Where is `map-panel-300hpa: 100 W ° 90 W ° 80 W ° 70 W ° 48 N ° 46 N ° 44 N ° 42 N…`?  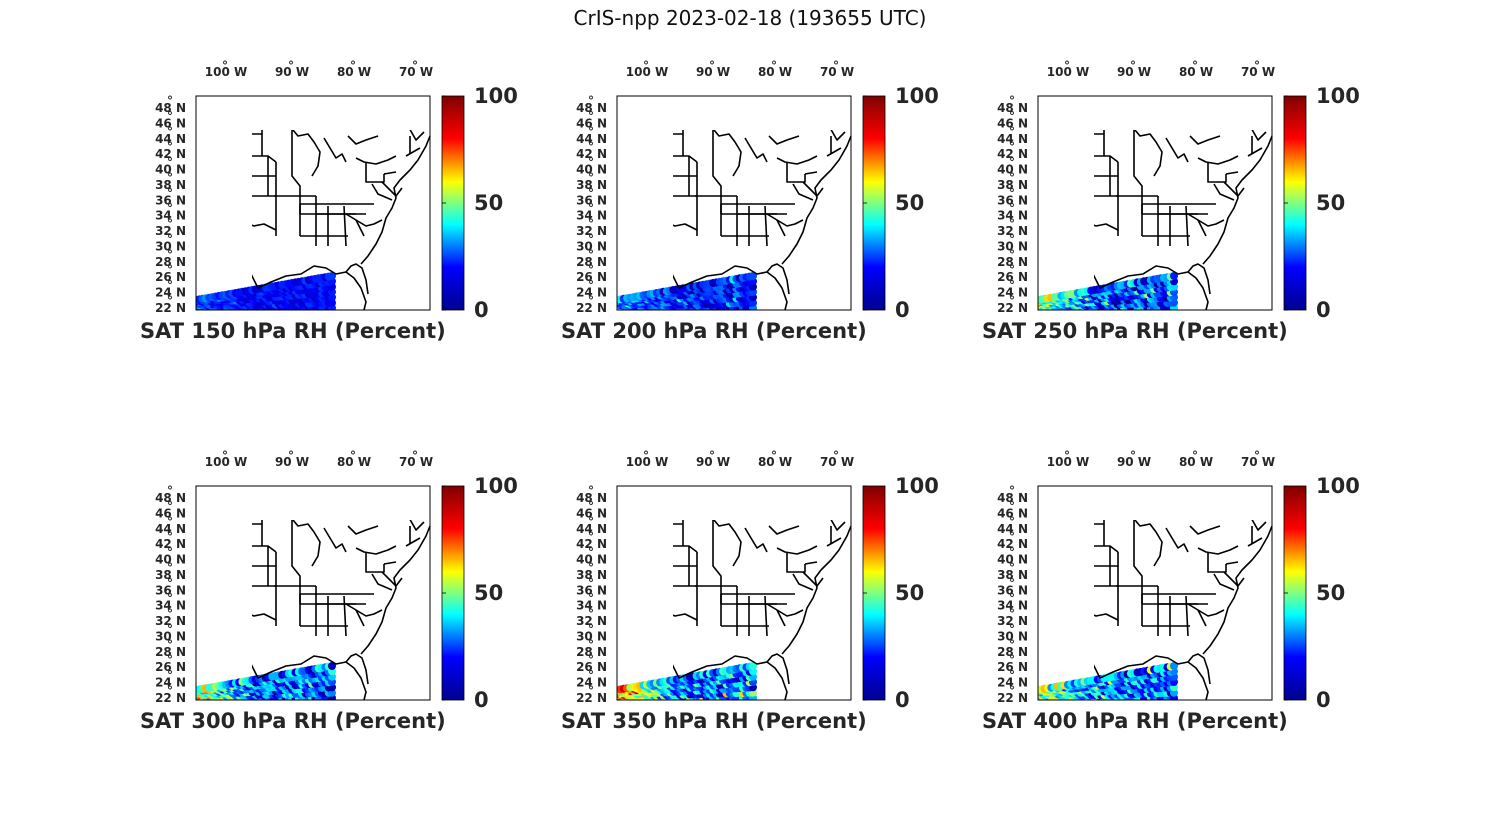
map-panel-300hpa: 100 W ° 90 W ° 80 W ° 70 W ° 48 N ° 46 N ° 44 N ° 42 N… is located at coordinates (330, 600).